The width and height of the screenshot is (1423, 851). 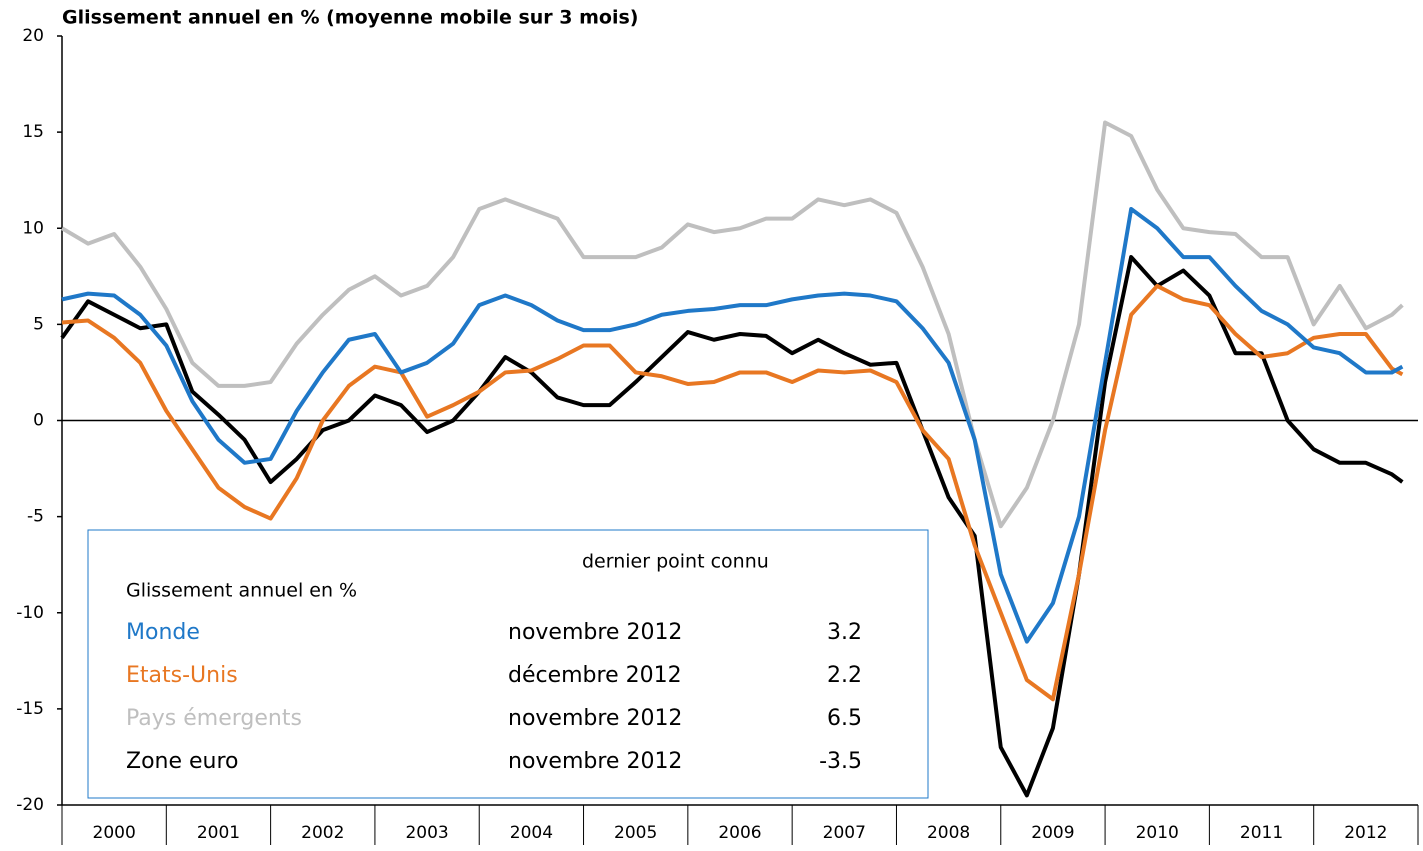 What do you see at coordinates (30, 613) in the screenshot?
I see `y-tick-label: -10` at bounding box center [30, 613].